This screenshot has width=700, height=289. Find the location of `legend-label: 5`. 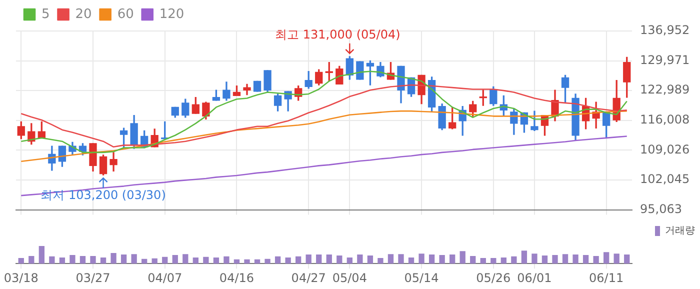

legend-label: 5 is located at coordinates (46, 14).